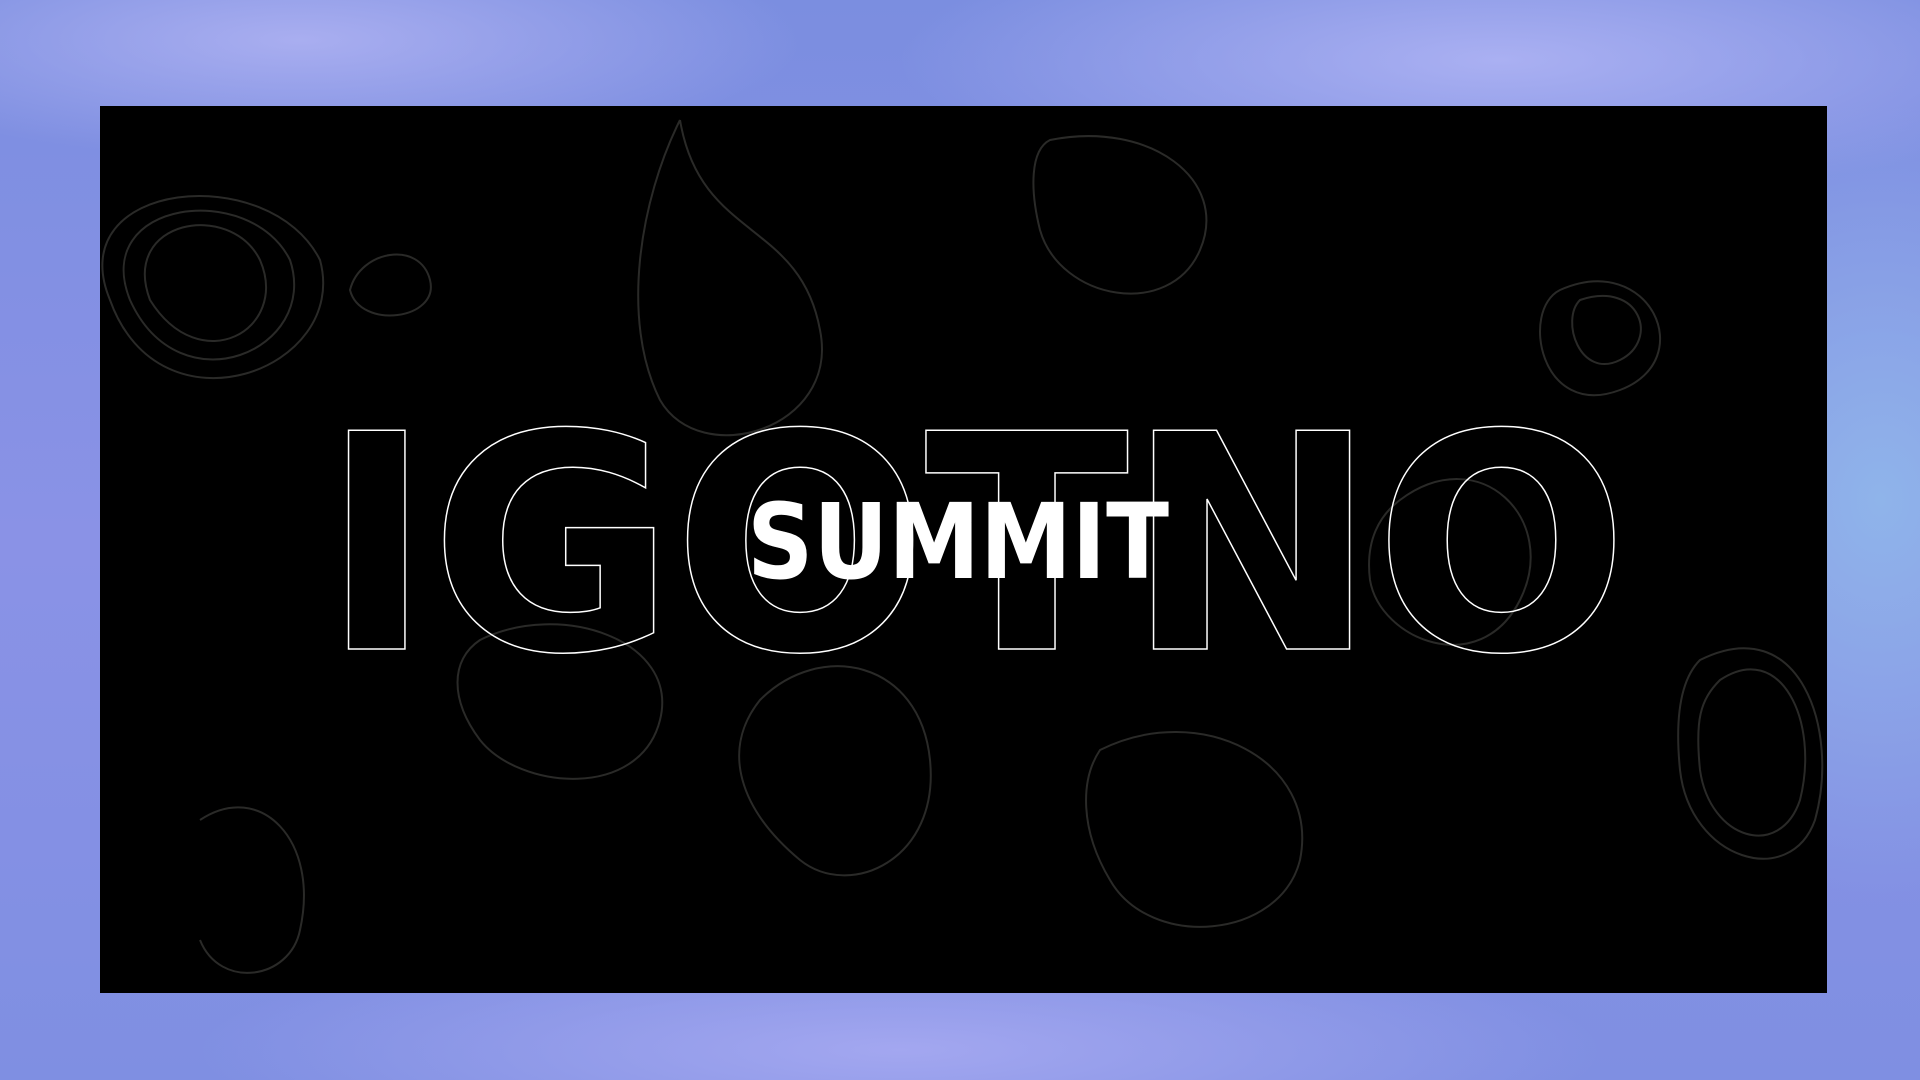 The height and width of the screenshot is (1080, 1920). What do you see at coordinates (958, 542) in the screenshot?
I see `title: SUMMIT` at bounding box center [958, 542].